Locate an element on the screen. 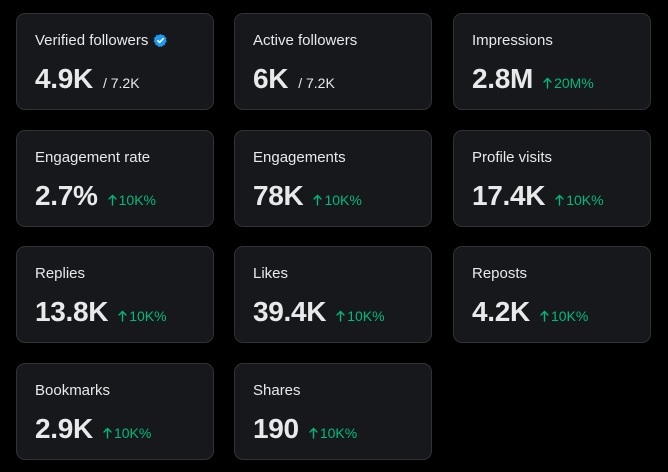 The width and height of the screenshot is (668, 472). metric-card-impressions: Impressions 2.8M 20M% is located at coordinates (552, 61).